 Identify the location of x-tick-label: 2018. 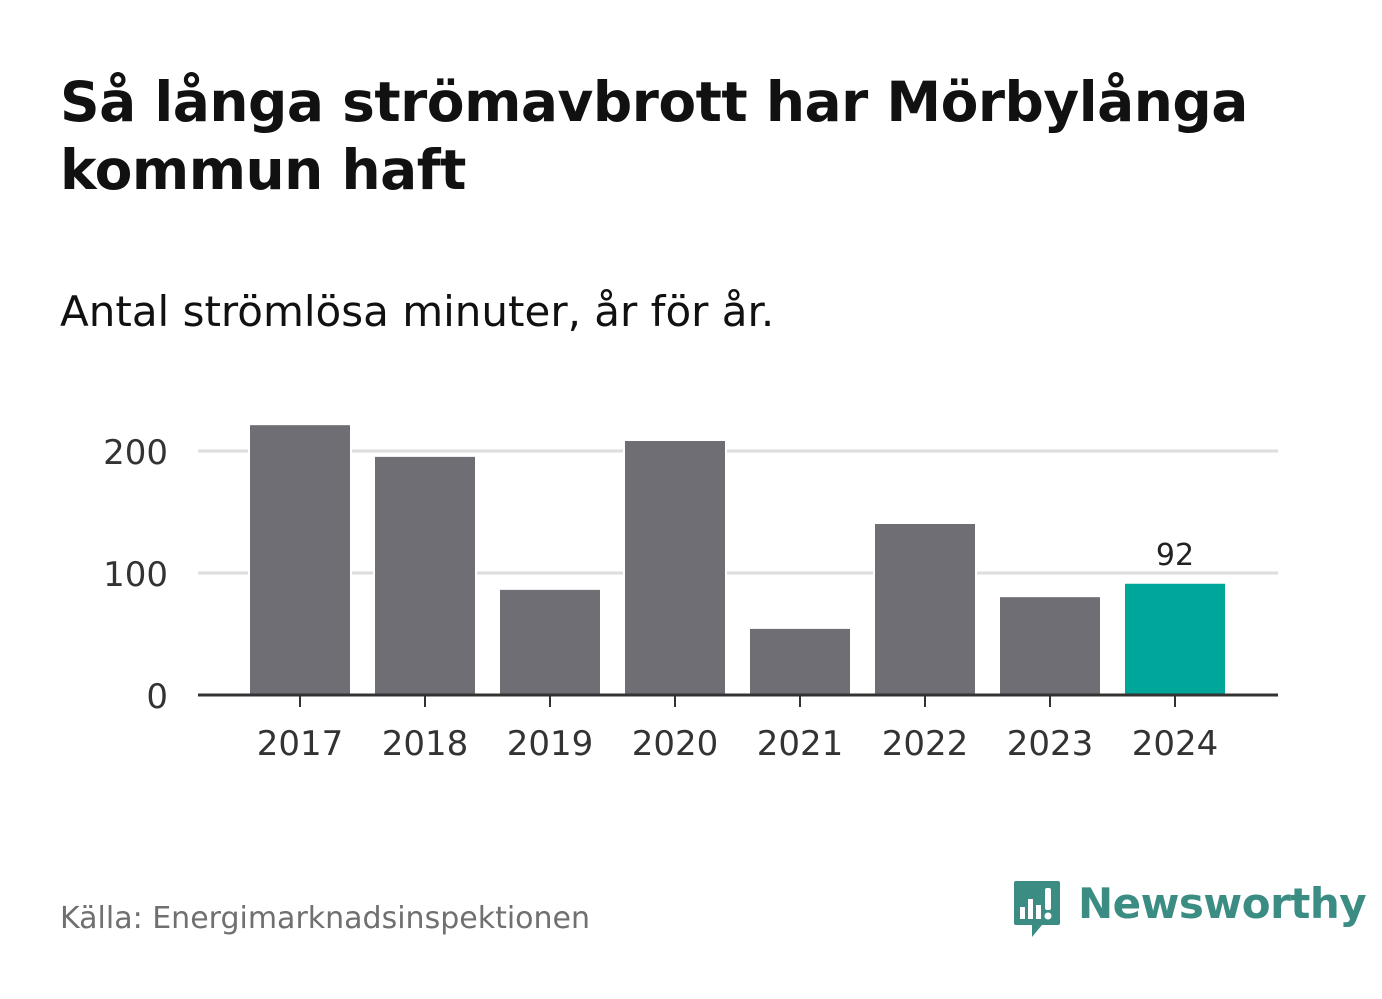
(425, 744).